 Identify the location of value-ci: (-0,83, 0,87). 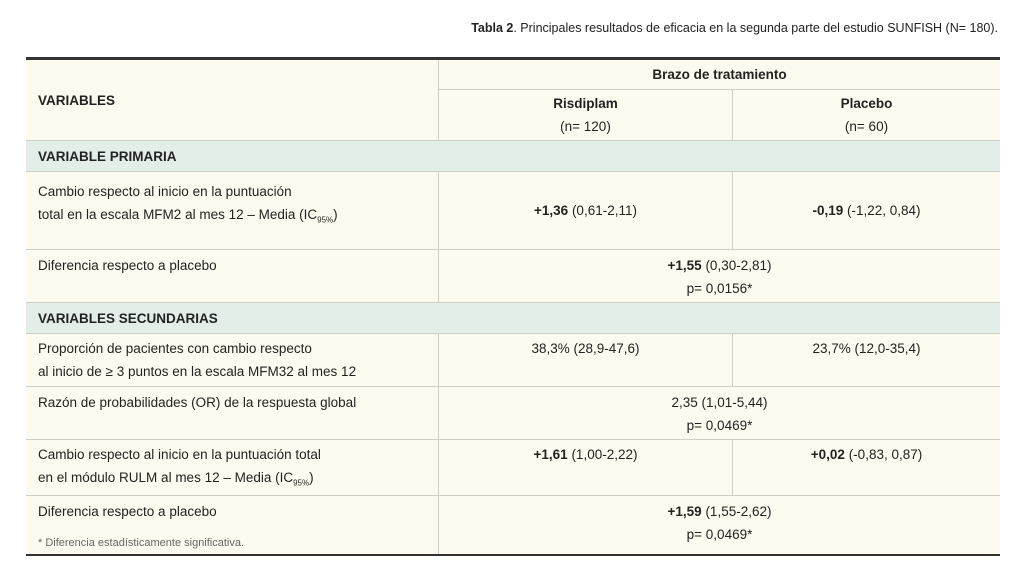
(883, 454).